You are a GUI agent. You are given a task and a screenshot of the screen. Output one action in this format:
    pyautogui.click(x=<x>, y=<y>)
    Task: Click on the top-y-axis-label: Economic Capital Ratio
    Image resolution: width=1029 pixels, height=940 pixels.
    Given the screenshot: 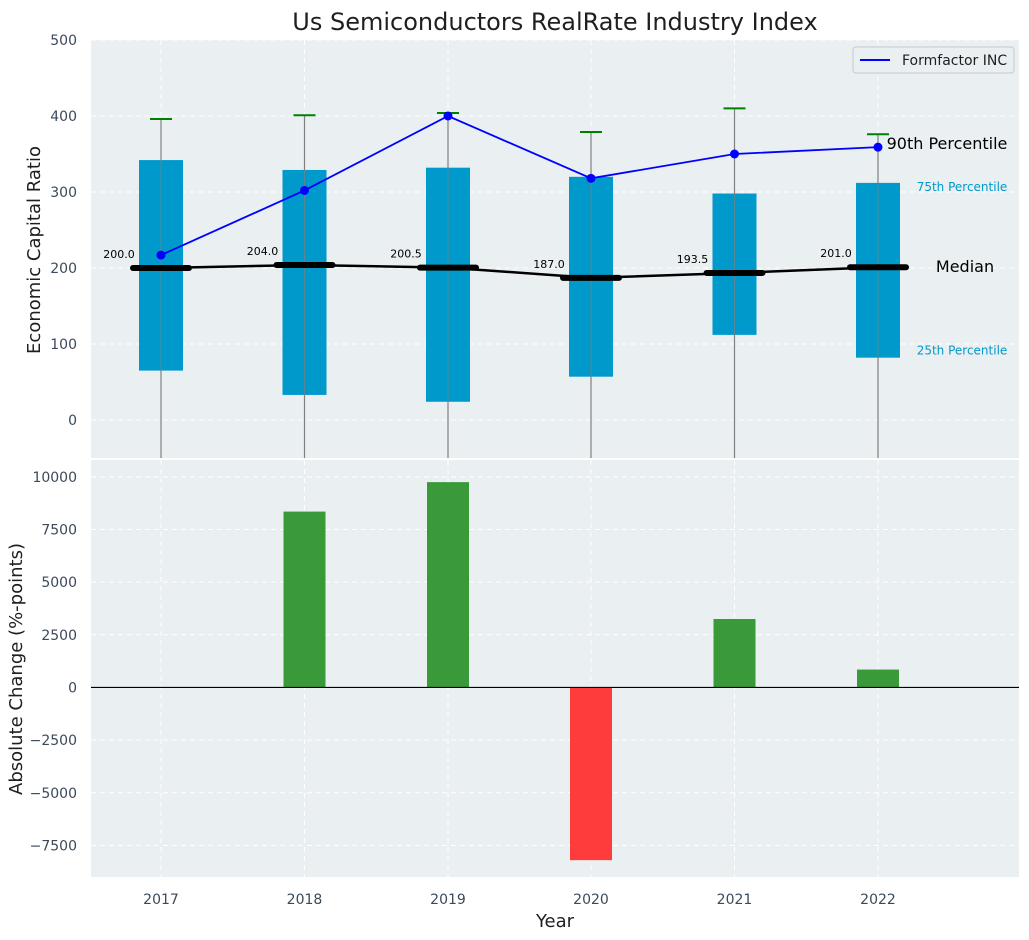 What is the action you would take?
    pyautogui.click(x=34, y=250)
    